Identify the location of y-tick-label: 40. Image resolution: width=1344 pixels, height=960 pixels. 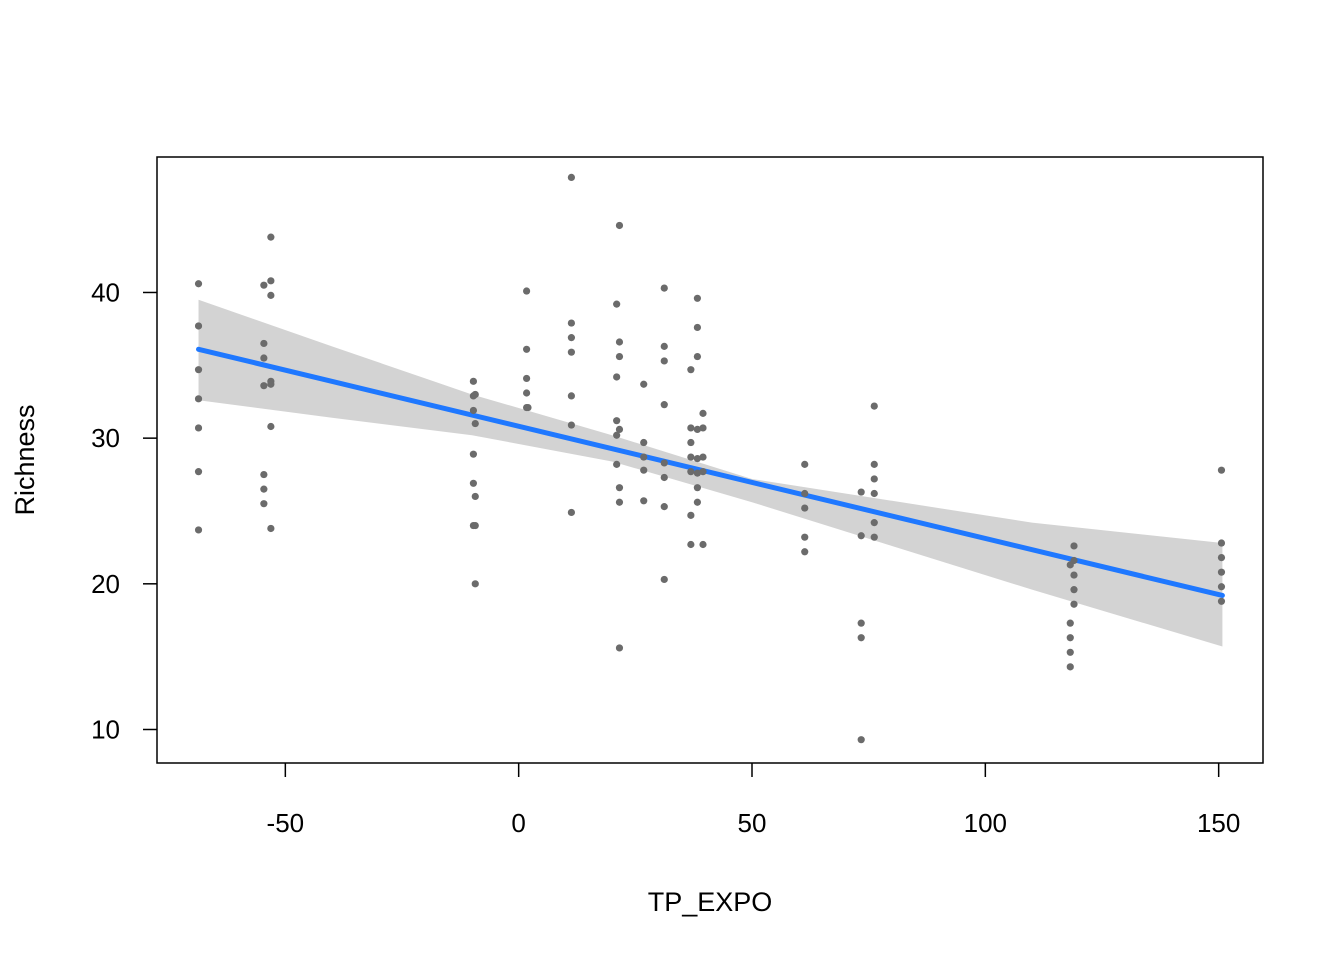
(105, 292).